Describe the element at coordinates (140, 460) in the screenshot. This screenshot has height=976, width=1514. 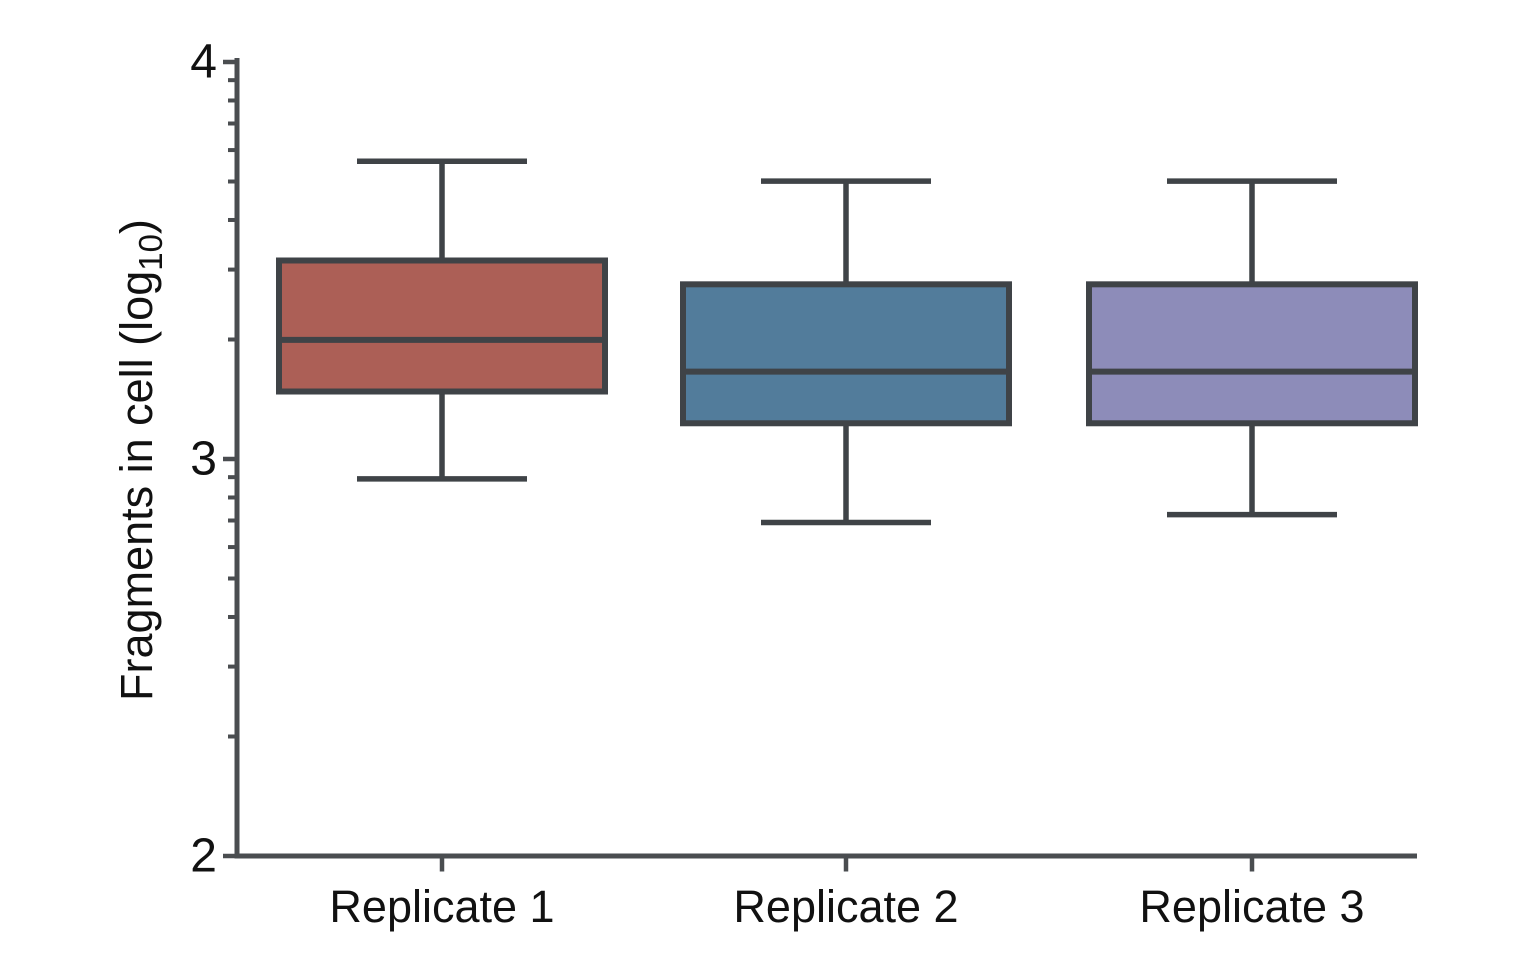
I see `y-axis-title: Fragments in cell (log10)` at that location.